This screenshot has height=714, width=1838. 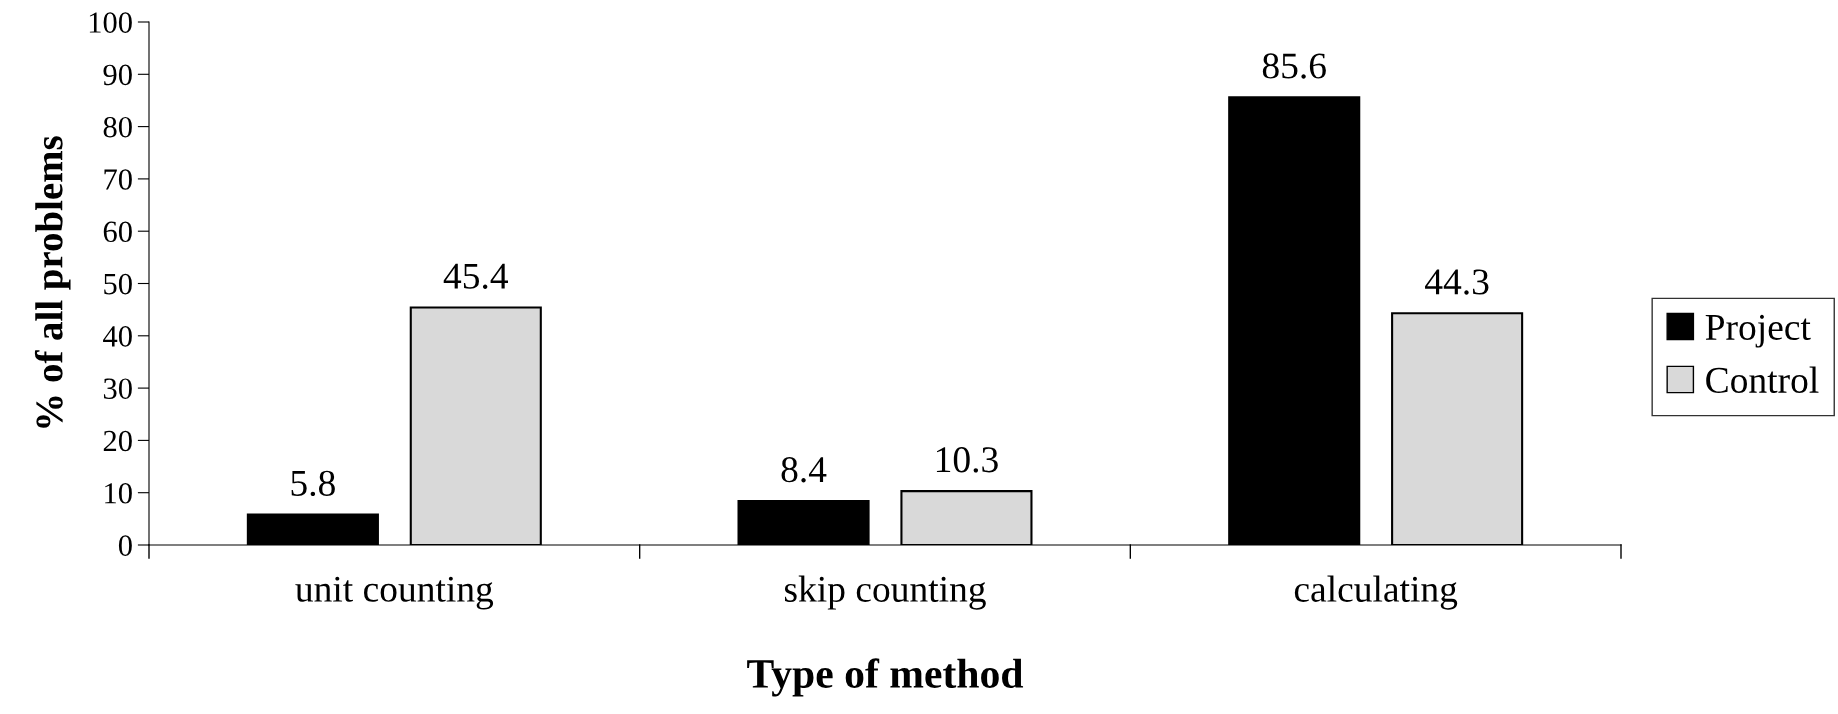 I want to click on x-tick-label: calculating, so click(x=1376, y=592).